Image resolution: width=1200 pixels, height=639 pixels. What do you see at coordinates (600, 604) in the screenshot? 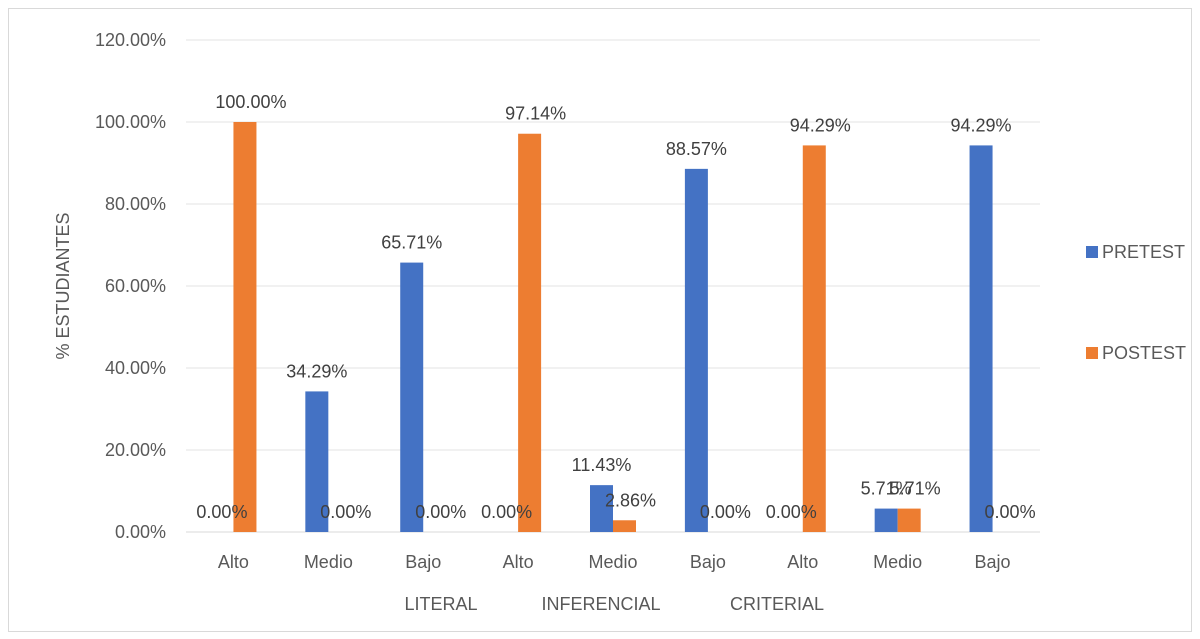
I see `x-group-label: INFERENCIAL` at bounding box center [600, 604].